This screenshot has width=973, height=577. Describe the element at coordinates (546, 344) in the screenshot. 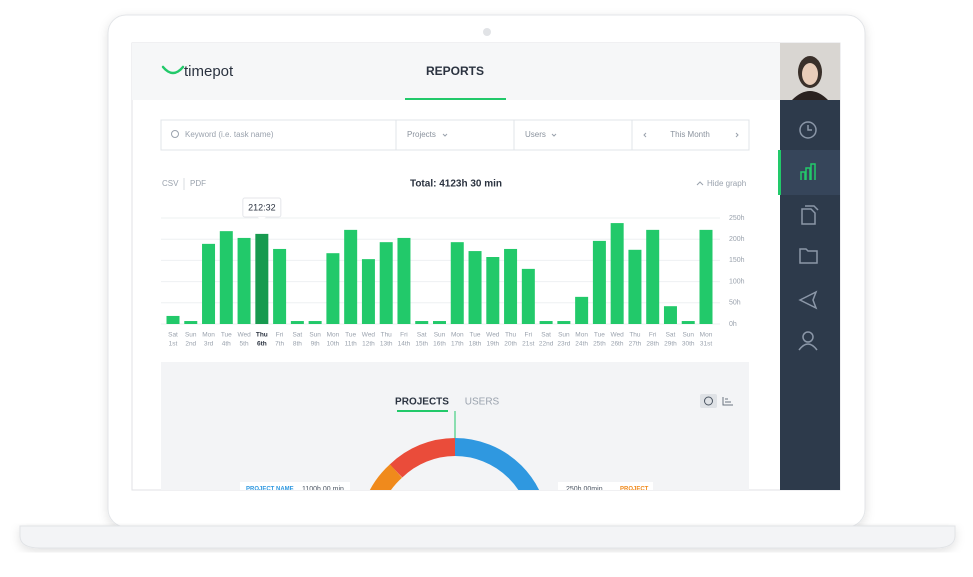

I see `x-tick-label: 22nd` at that location.